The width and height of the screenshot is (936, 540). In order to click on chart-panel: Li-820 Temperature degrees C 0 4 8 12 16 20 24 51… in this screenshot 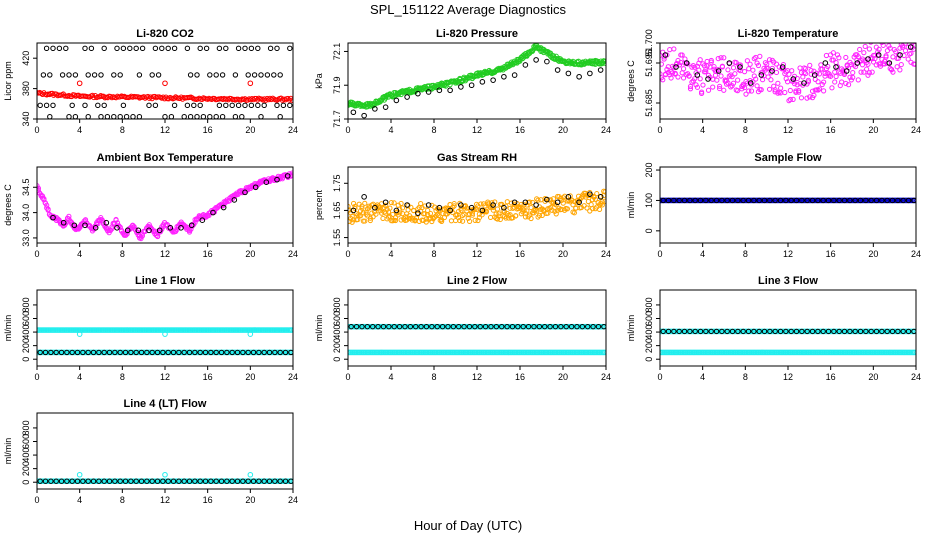, I will do `click(773, 81)`.